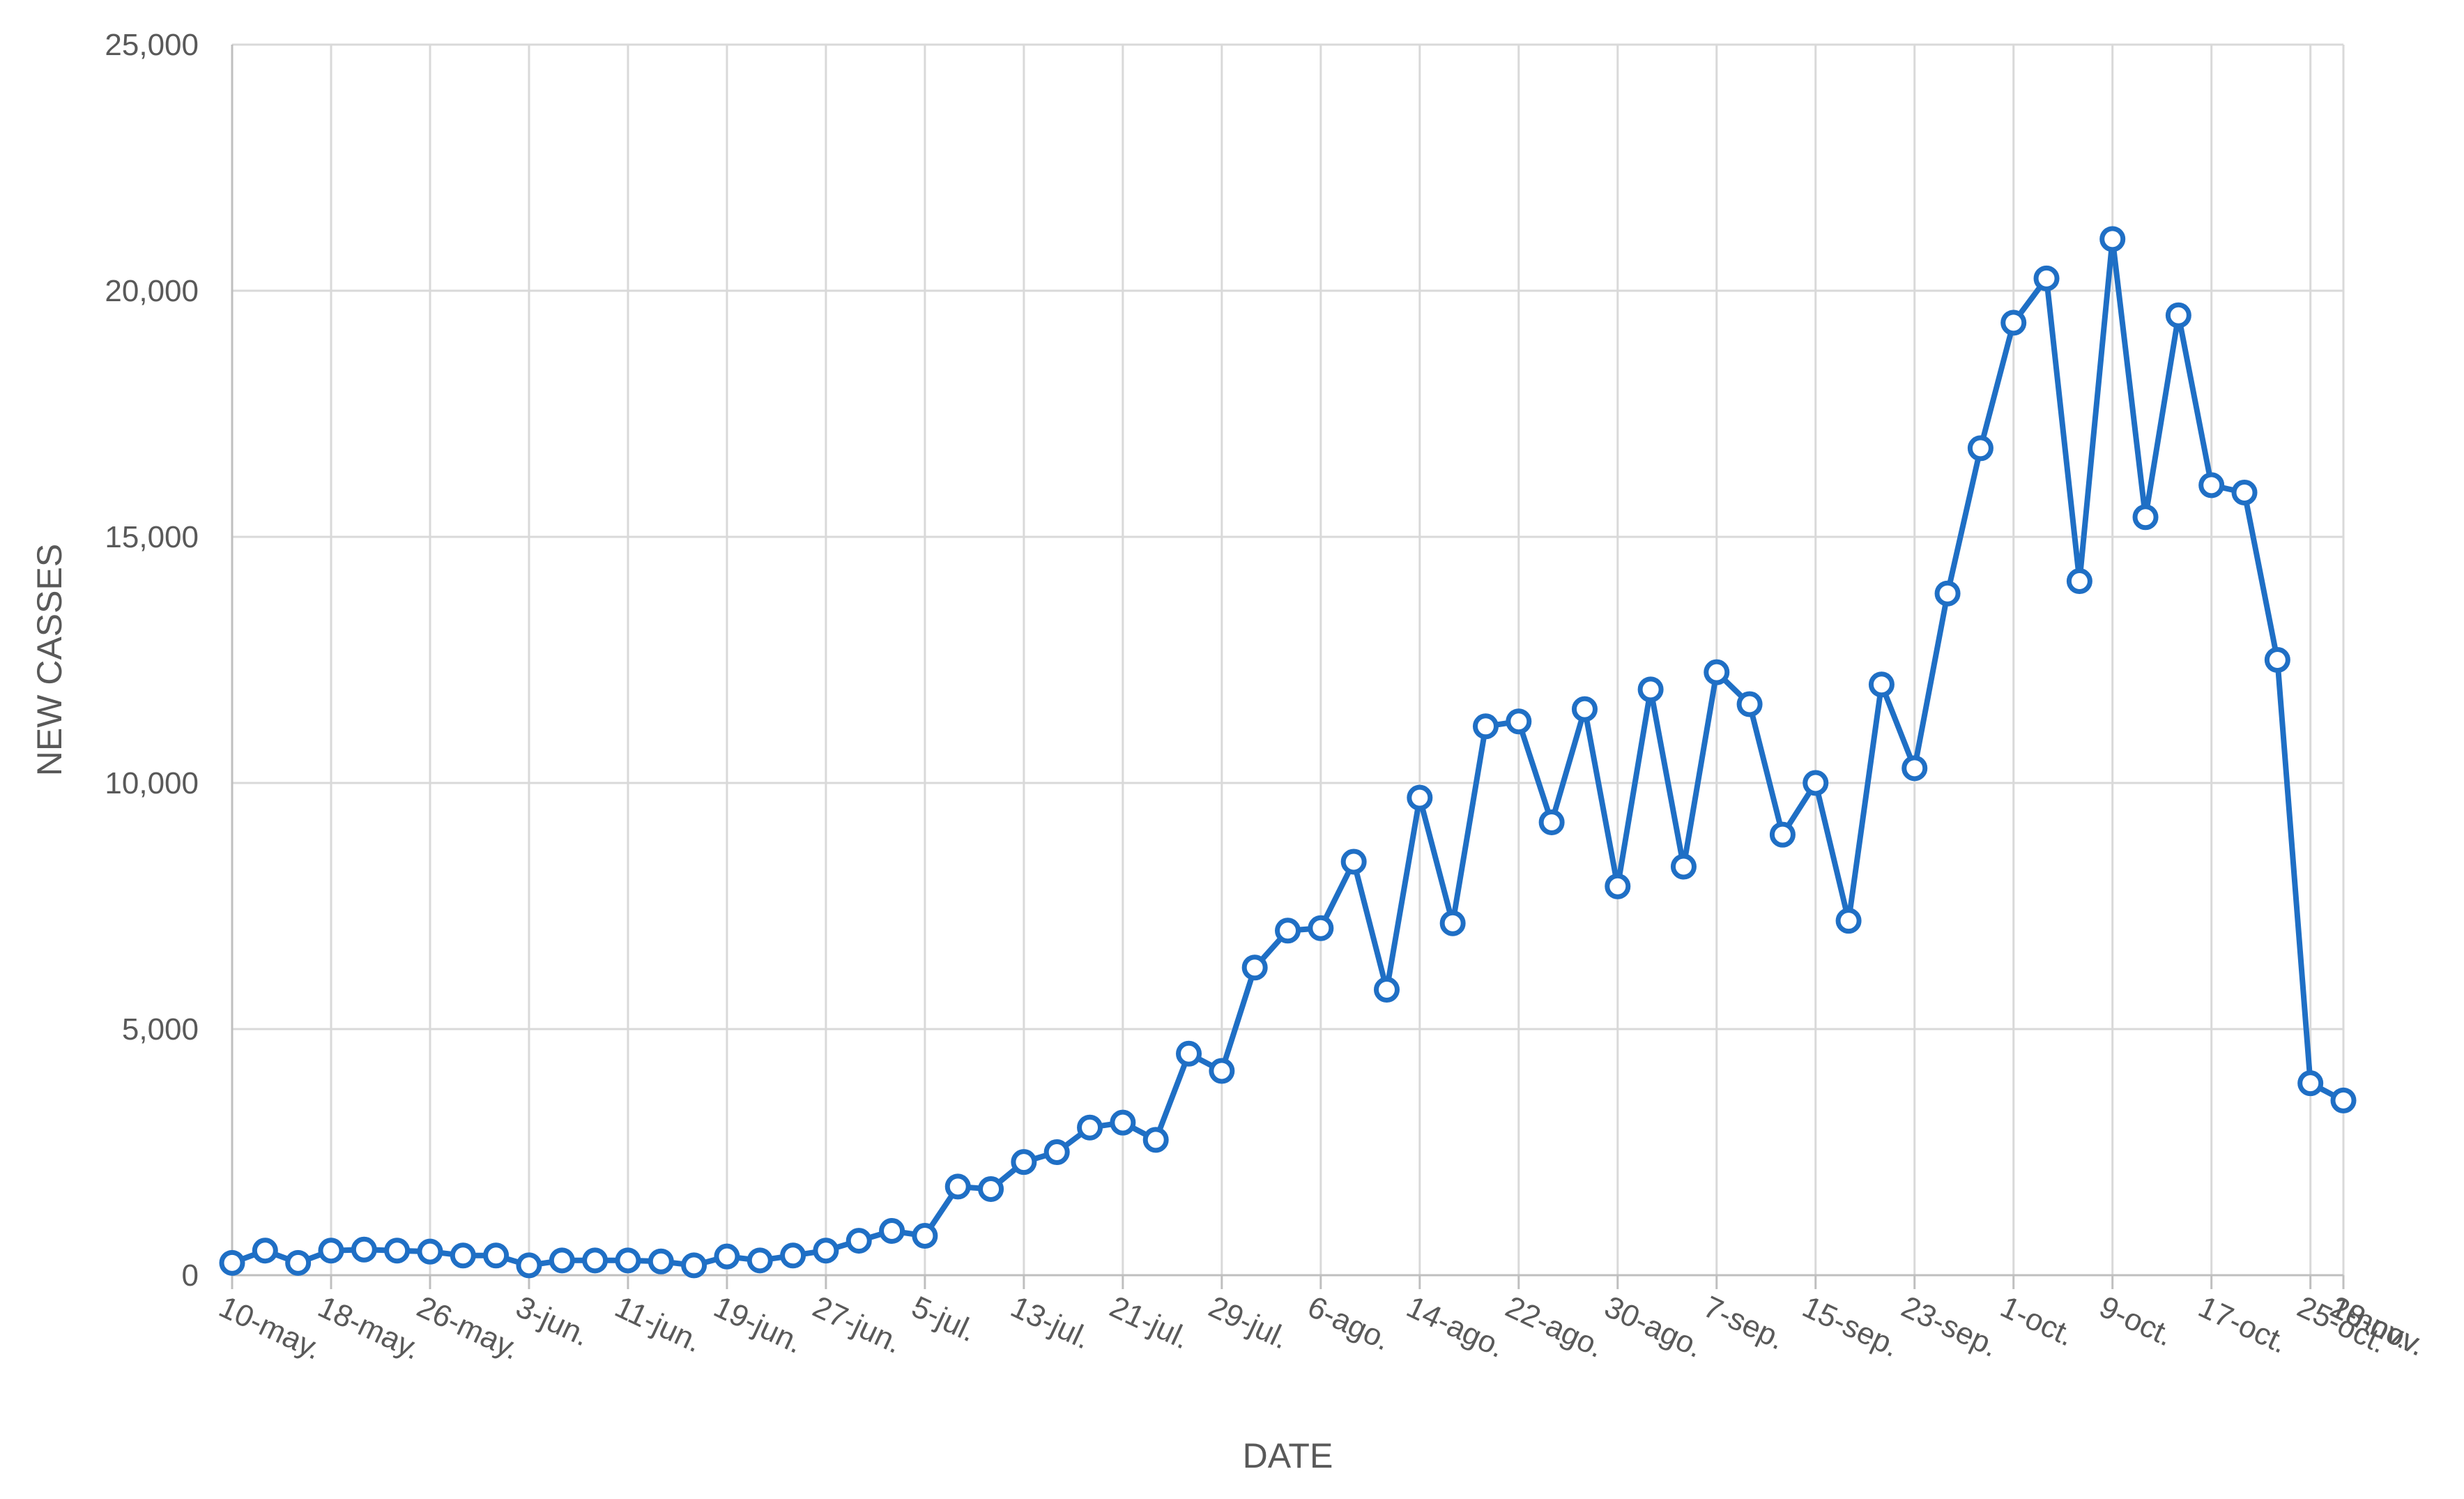 The width and height of the screenshot is (2464, 1499). What do you see at coordinates (152, 537) in the screenshot?
I see `y-tick-label: 15,000` at bounding box center [152, 537].